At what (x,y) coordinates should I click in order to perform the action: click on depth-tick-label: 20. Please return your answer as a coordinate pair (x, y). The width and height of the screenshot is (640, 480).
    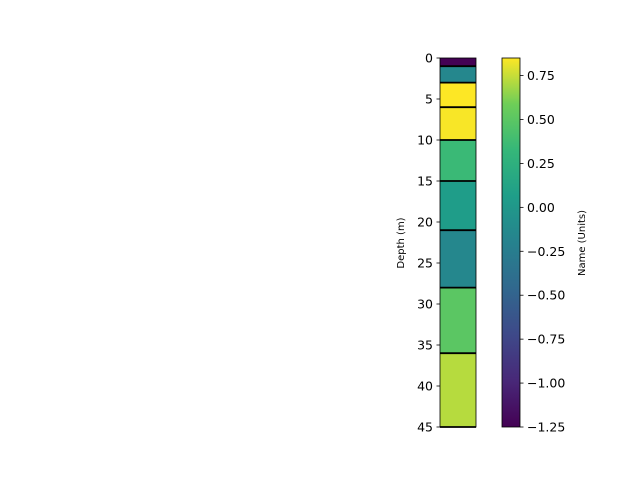
    Looking at the image, I should click on (425, 222).